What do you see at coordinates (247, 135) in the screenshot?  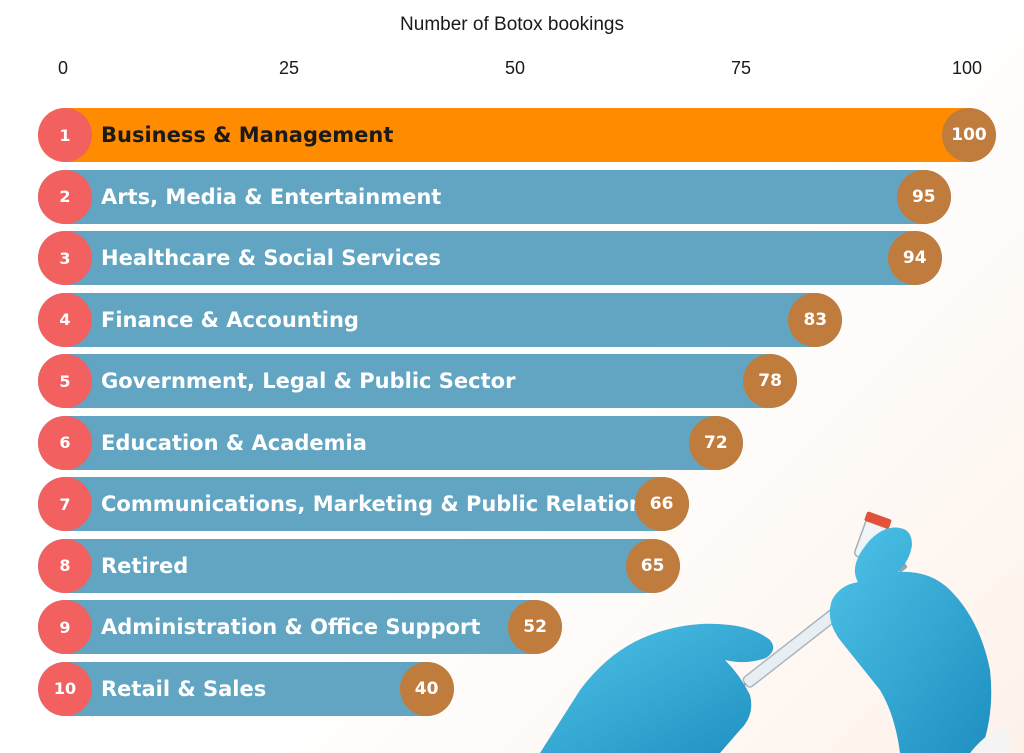 I see `category-label: Business & Management` at bounding box center [247, 135].